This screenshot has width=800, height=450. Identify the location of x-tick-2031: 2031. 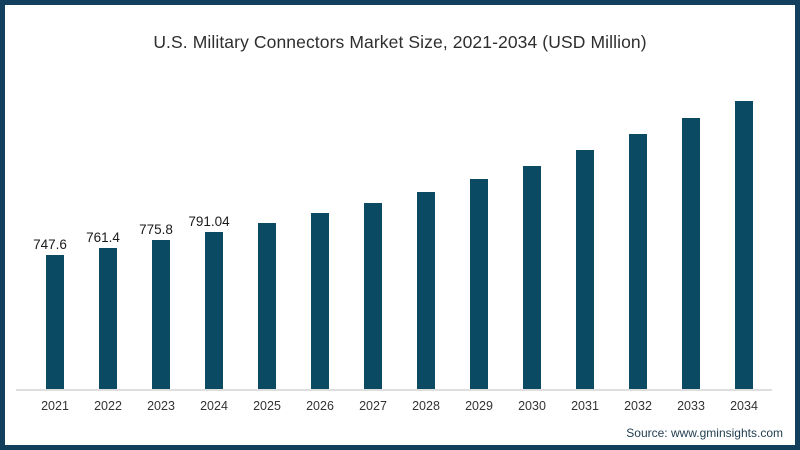
(585, 406).